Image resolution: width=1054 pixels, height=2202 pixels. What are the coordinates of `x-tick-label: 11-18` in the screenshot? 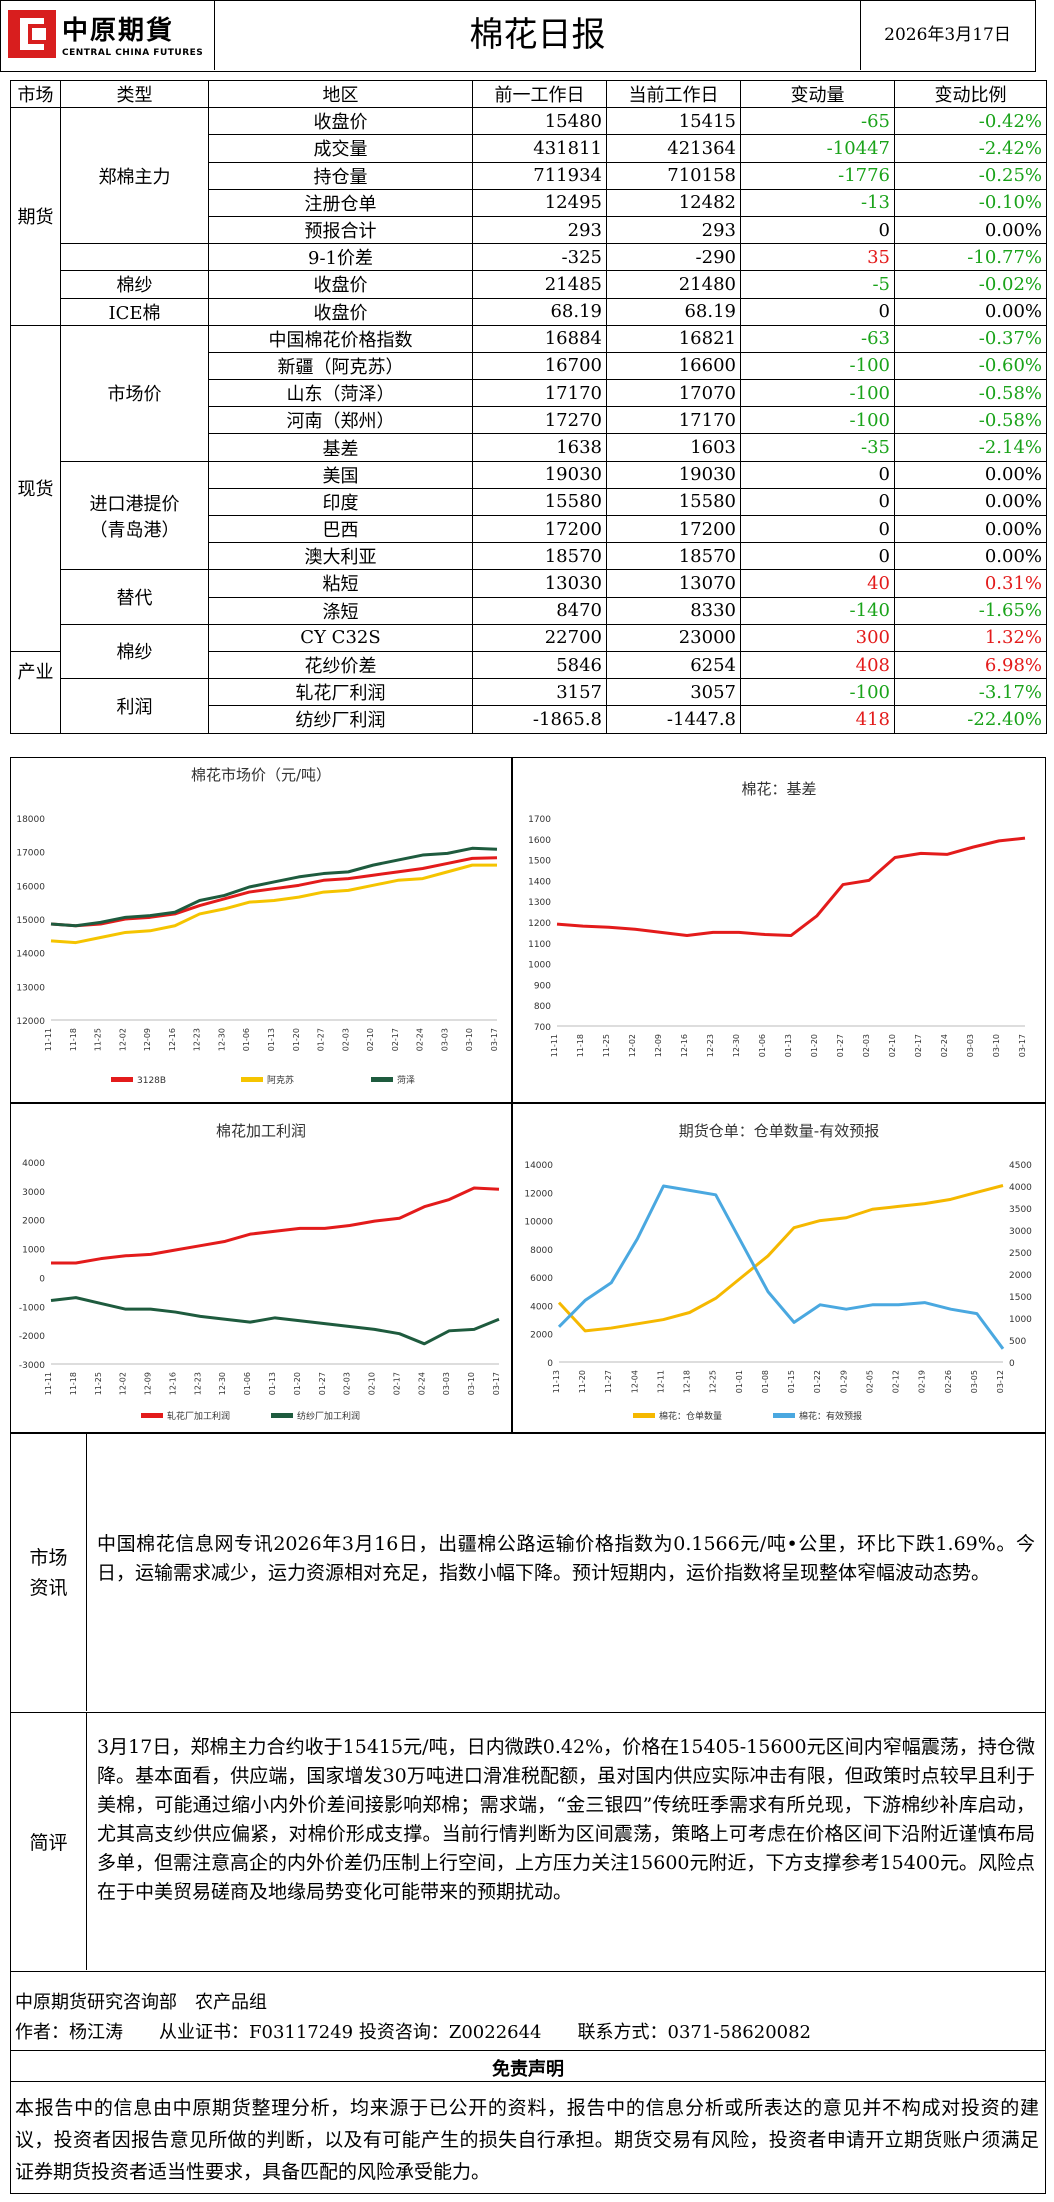 It's located at (580, 1045).